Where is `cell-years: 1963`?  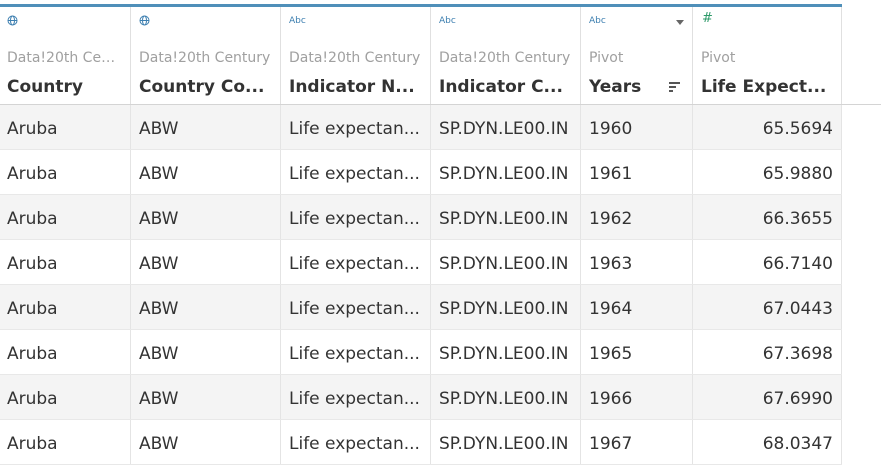
cell-years: 1963 is located at coordinates (637, 262).